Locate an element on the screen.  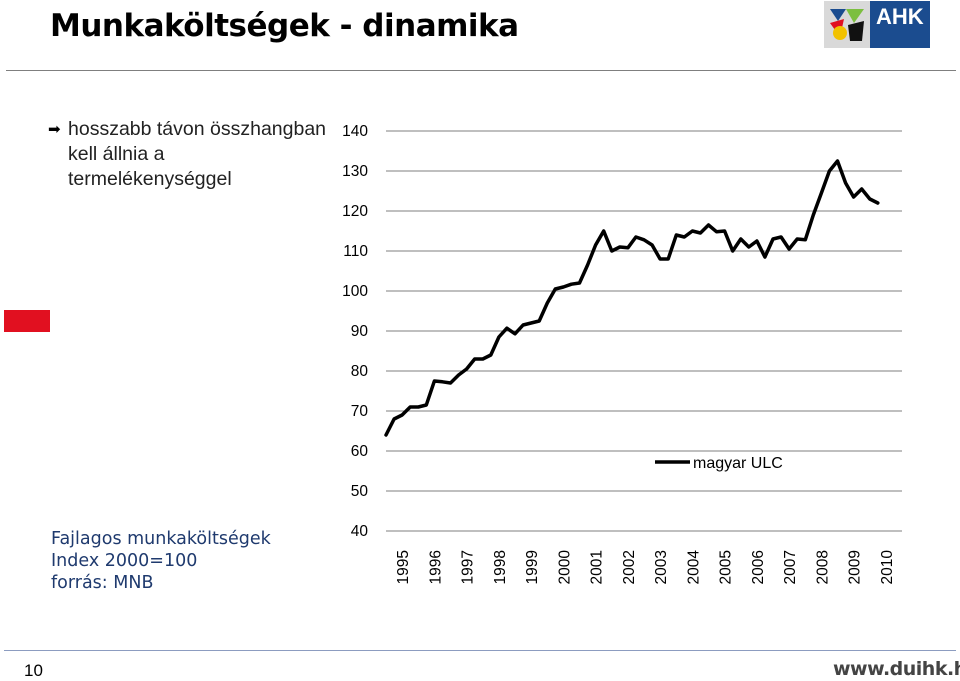
x-tick-label-2009: 2009 is located at coordinates (855, 567).